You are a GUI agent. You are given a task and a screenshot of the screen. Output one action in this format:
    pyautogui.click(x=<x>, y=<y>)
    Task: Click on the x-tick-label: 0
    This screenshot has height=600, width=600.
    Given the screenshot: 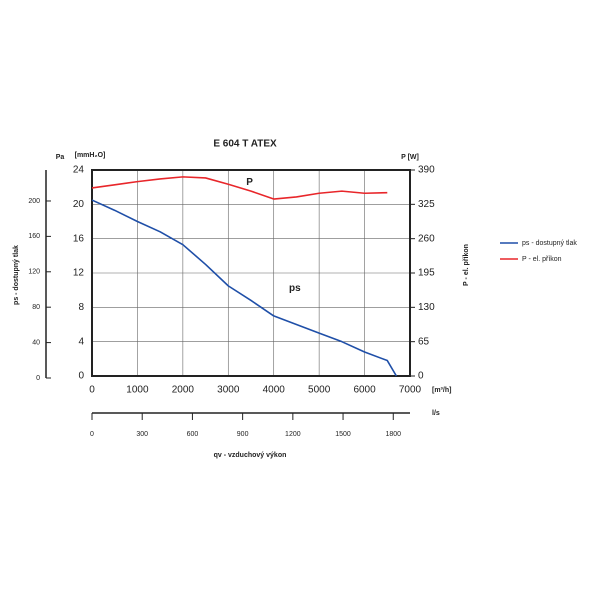 What is the action you would take?
    pyautogui.click(x=92, y=390)
    